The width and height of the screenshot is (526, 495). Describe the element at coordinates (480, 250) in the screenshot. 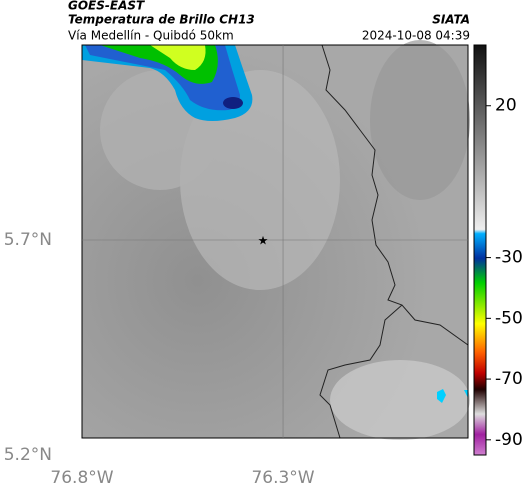

I see `colorbar` at that location.